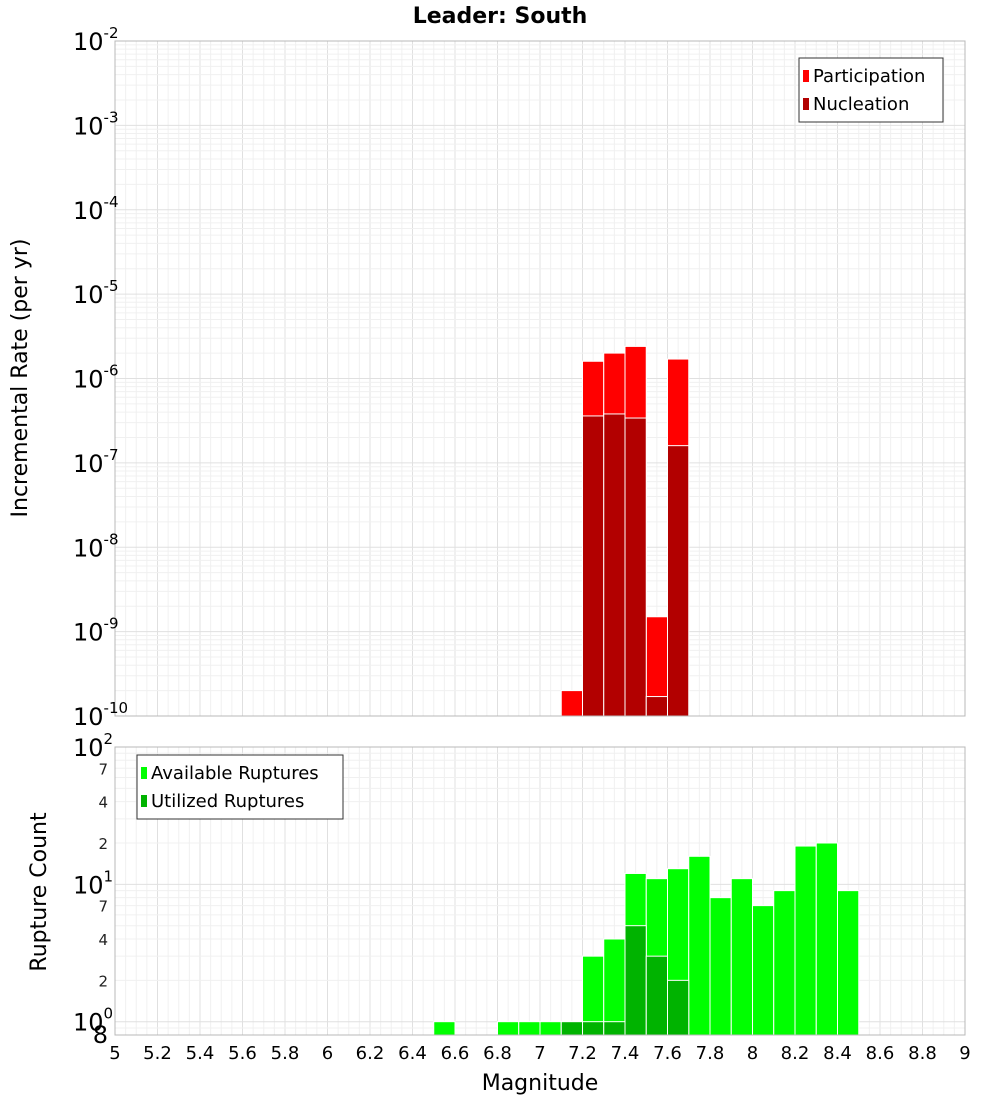 Image resolution: width=1000 pixels, height=1100 pixels. I want to click on count-bars, so click(646, 939).